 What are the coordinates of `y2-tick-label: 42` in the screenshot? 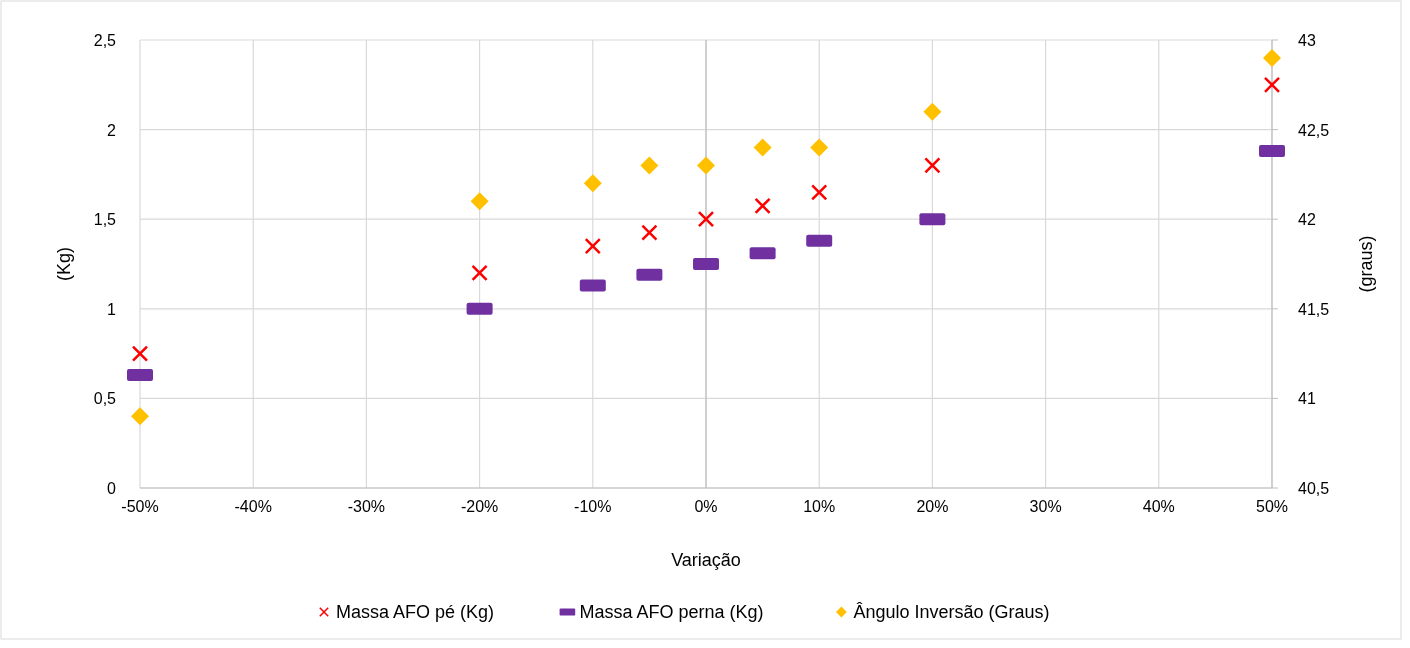 It's located at (1307, 220).